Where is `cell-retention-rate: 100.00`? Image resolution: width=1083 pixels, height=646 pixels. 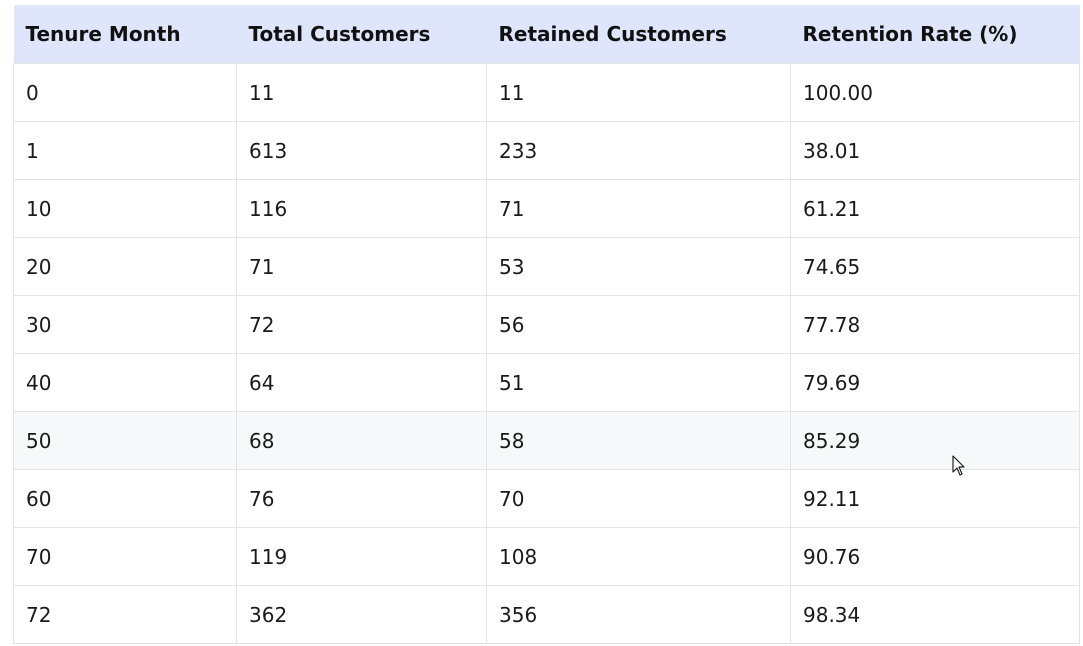 cell-retention-rate: 100.00 is located at coordinates (935, 92).